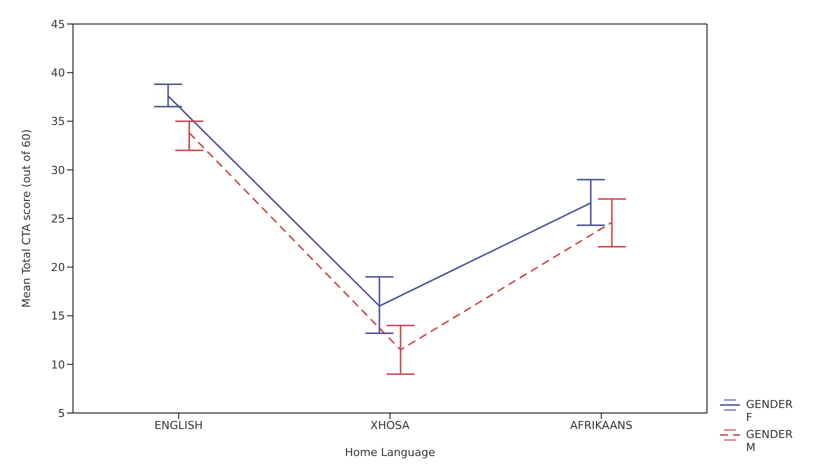 This screenshot has height=475, width=822. I want to click on legend-label: GENDER M, so click(770, 441).